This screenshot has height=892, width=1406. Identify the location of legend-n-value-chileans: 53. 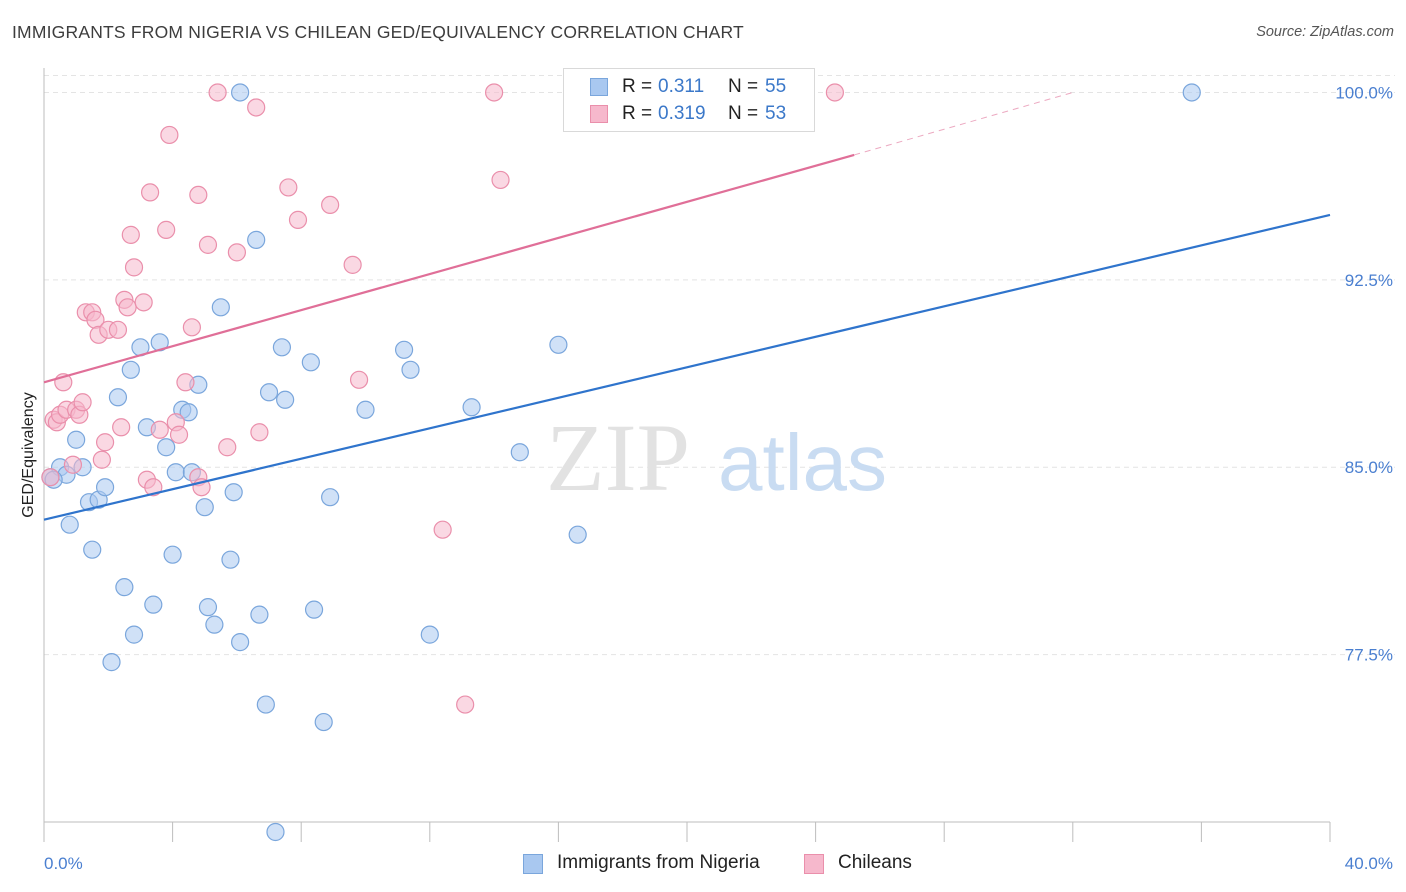
(776, 113).